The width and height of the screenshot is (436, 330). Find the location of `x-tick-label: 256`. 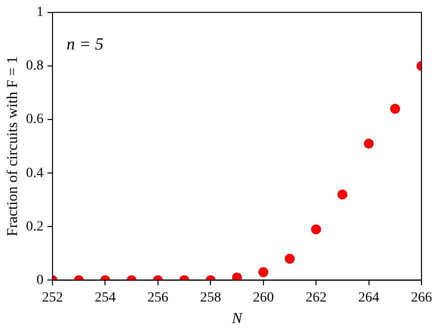

x-tick-label: 256 is located at coordinates (157, 298).